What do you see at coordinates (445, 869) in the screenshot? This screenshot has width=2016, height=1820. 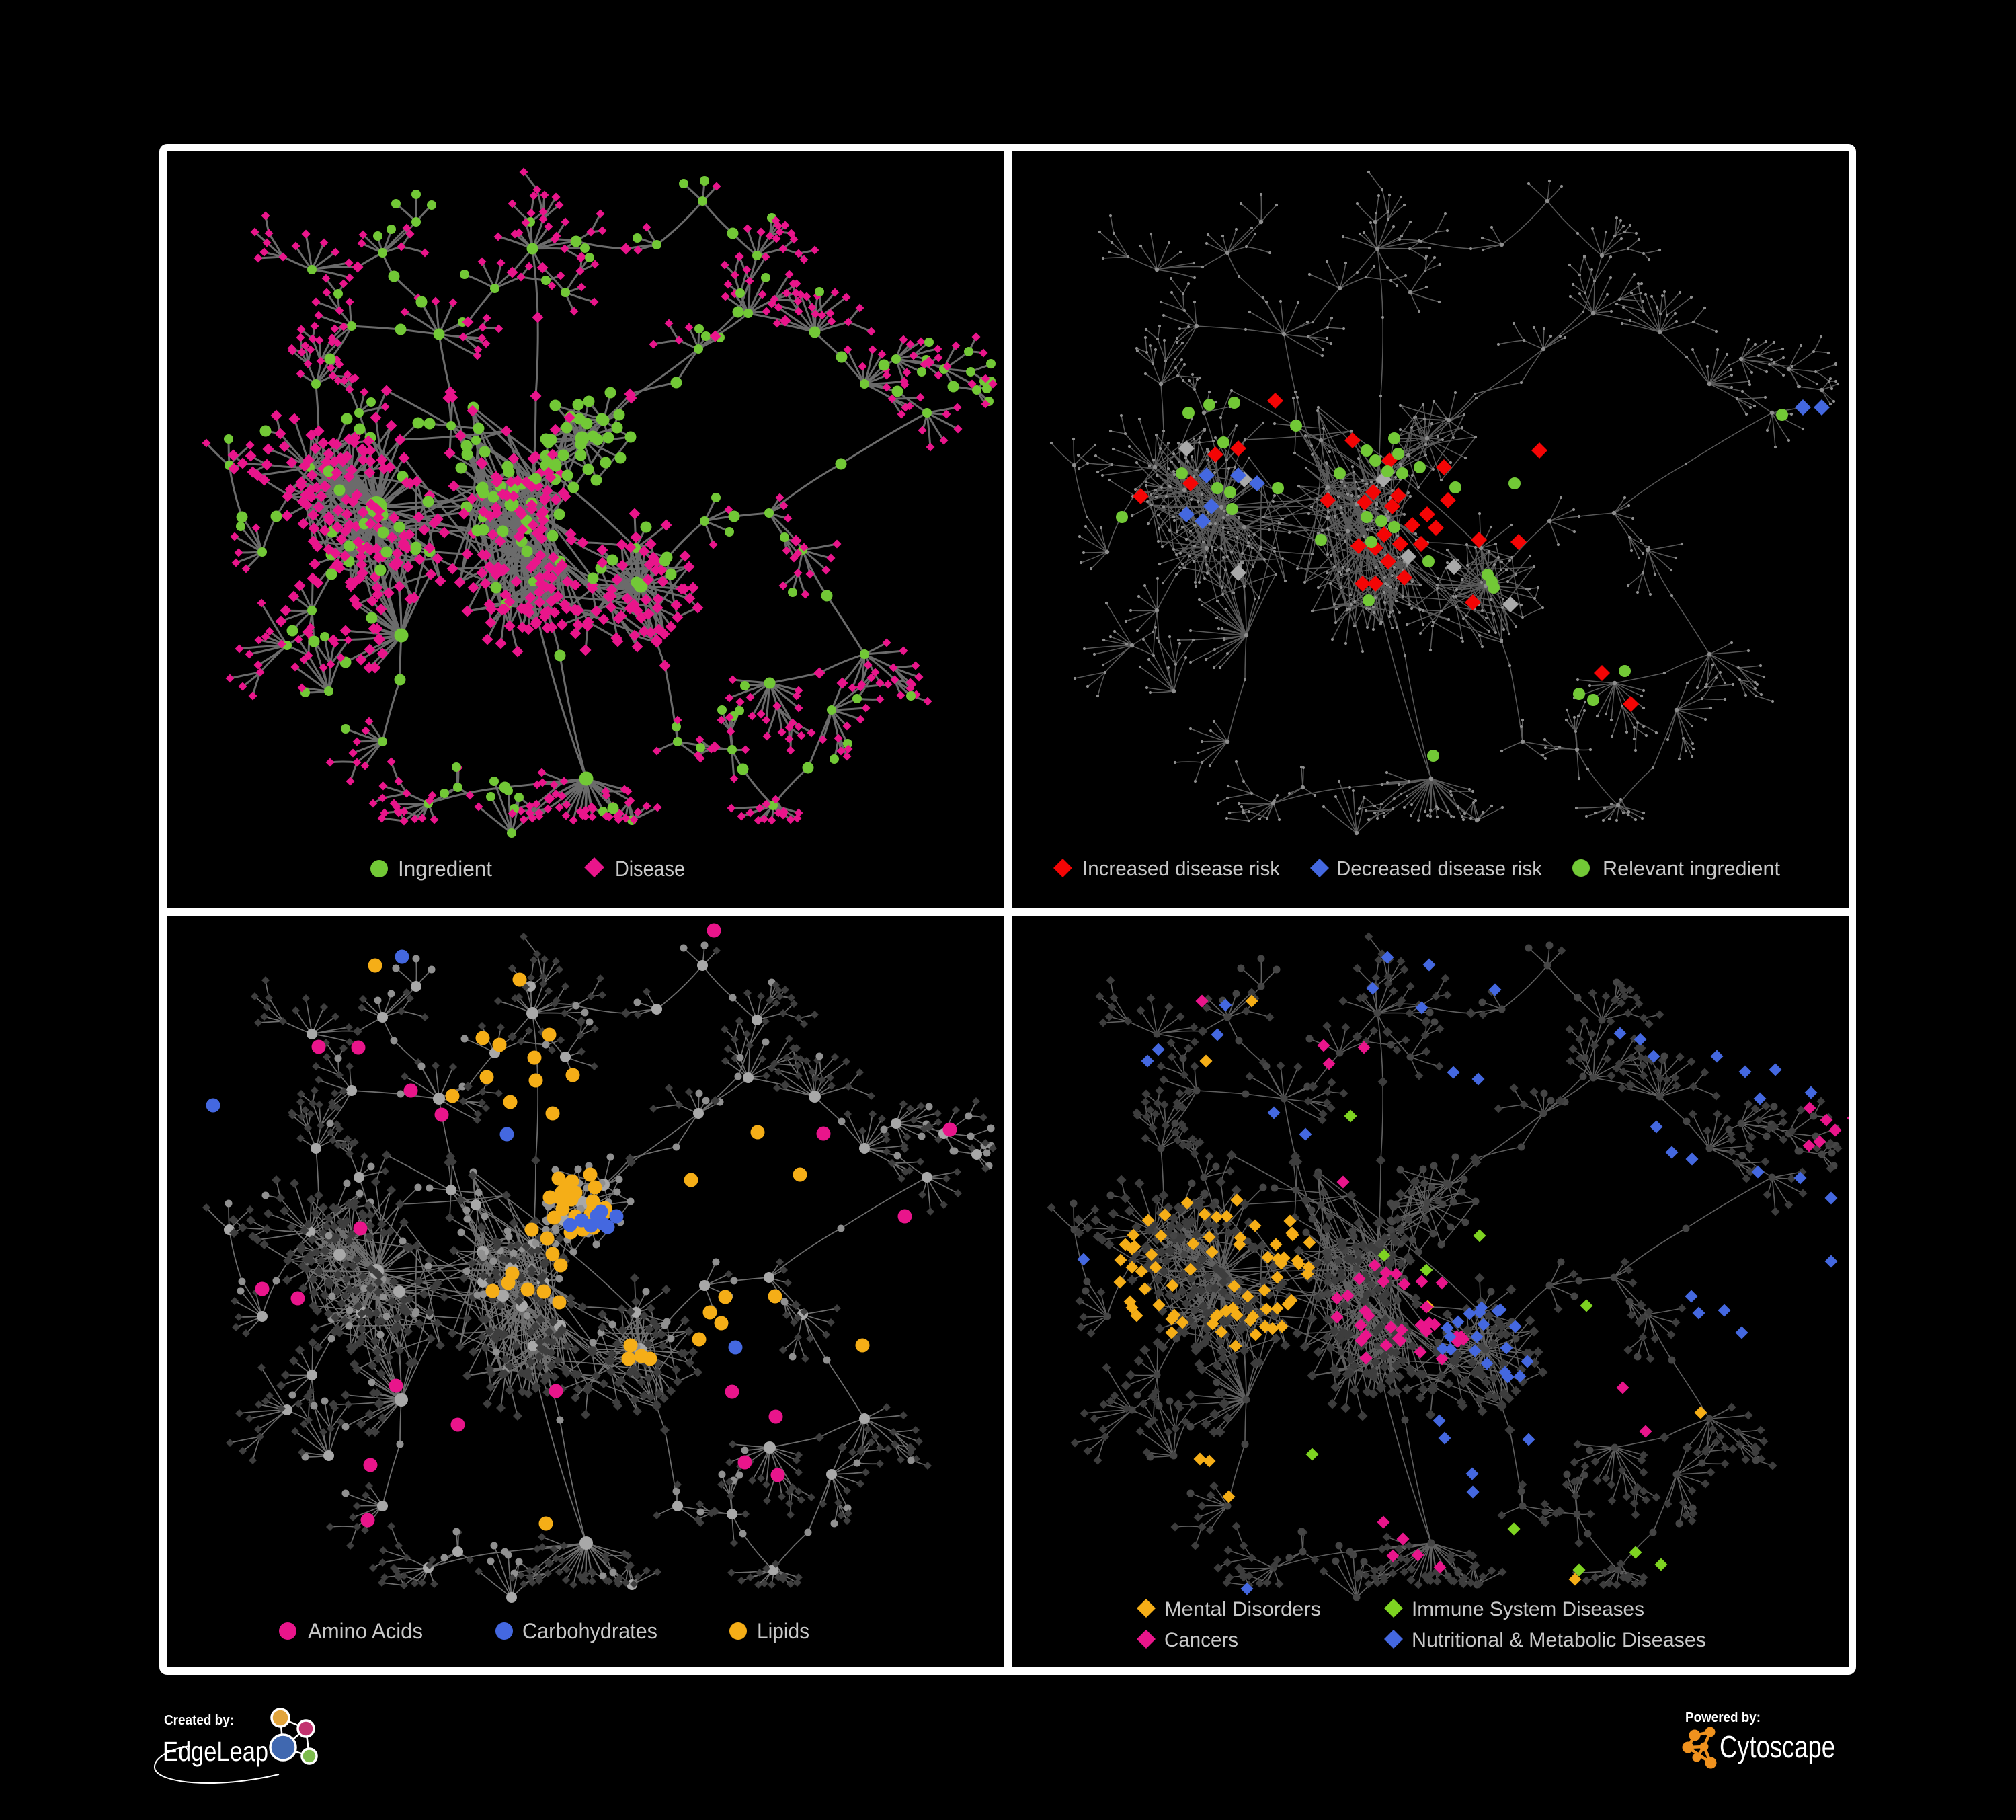 I see `svg-text: Ingredient` at bounding box center [445, 869].